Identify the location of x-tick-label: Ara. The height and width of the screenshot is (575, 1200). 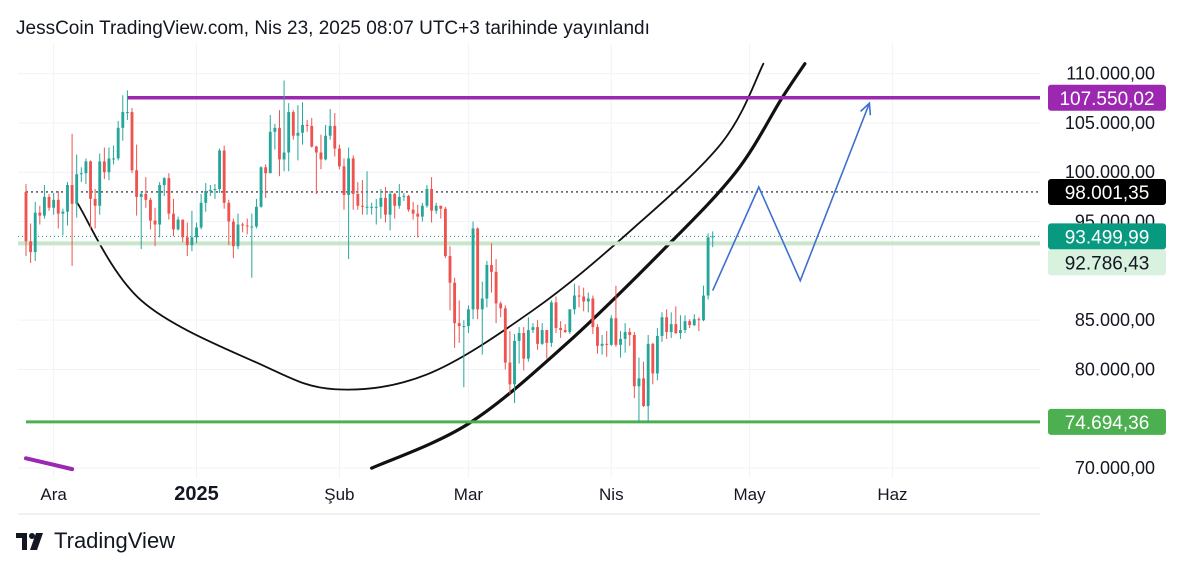
(53, 494).